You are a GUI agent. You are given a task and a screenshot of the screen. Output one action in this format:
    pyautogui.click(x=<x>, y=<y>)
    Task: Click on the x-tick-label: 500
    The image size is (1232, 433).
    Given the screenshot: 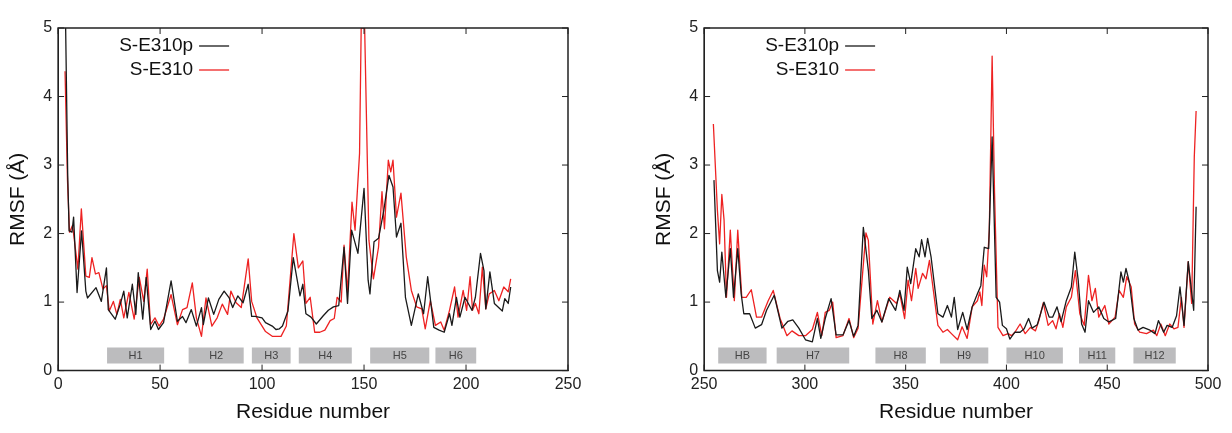 What is the action you would take?
    pyautogui.click(x=1208, y=383)
    